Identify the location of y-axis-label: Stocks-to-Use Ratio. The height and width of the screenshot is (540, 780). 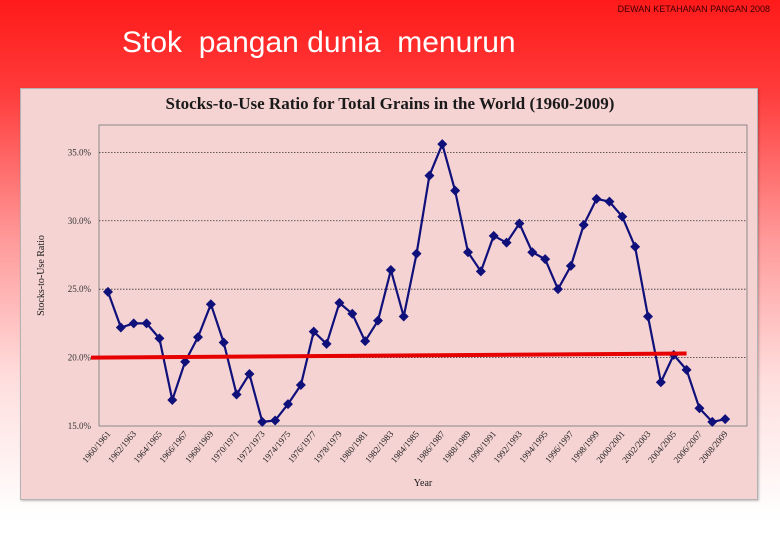
(41, 275).